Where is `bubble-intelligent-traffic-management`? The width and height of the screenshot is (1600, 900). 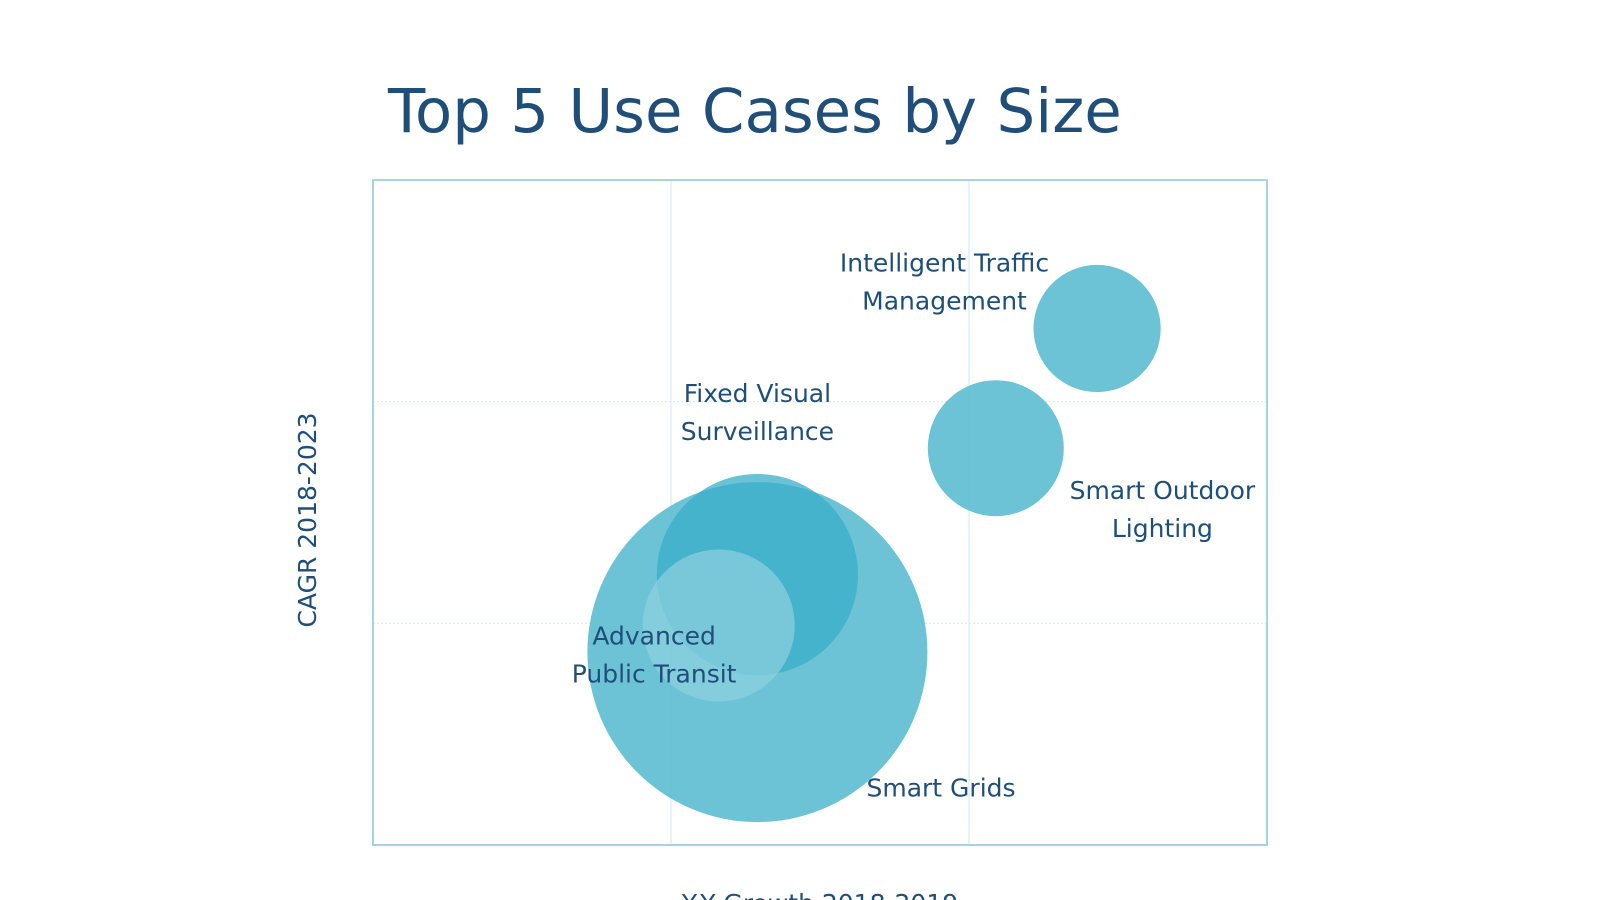 bubble-intelligent-traffic-management is located at coordinates (1097, 328).